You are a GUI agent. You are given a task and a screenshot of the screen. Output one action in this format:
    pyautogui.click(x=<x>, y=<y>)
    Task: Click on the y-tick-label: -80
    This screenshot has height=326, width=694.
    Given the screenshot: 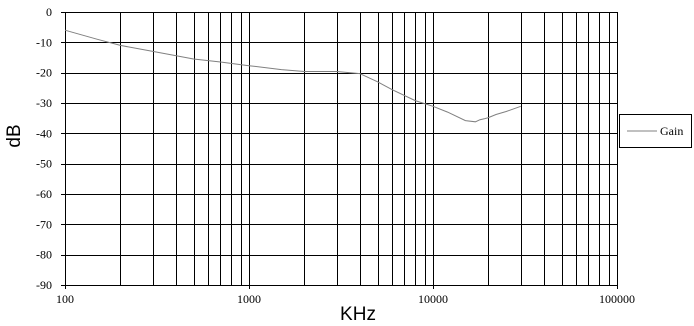 What is the action you would take?
    pyautogui.click(x=44, y=255)
    